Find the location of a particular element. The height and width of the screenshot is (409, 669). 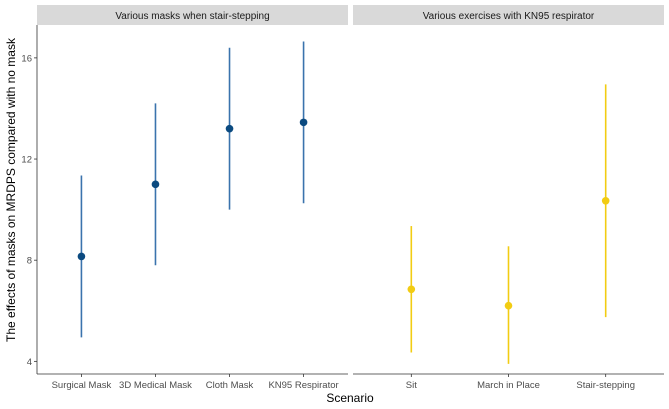

x-tick-label: Surgical Mask is located at coordinates (82, 385).